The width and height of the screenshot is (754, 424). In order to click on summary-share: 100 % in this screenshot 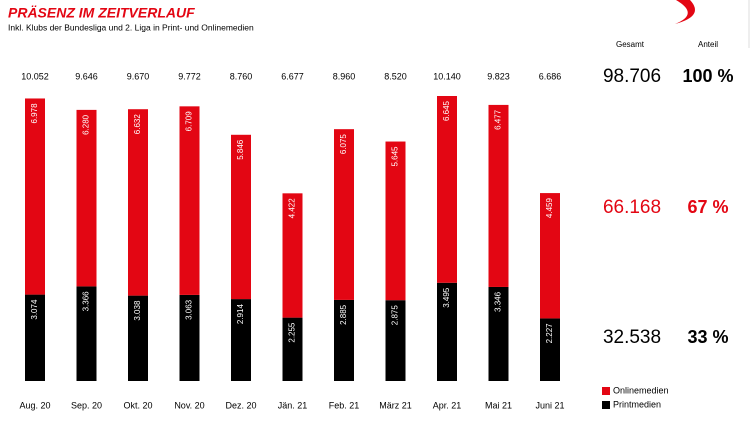, I will do `click(707, 76)`.